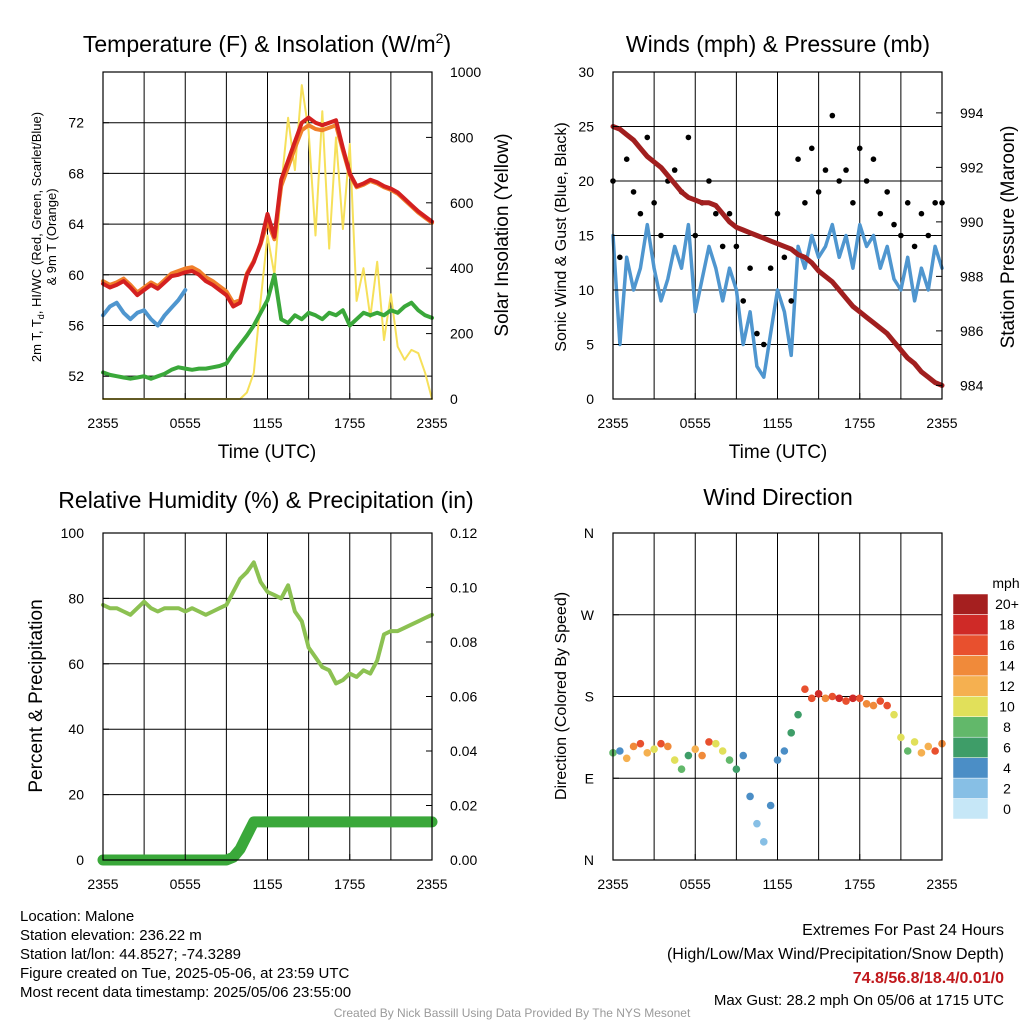  What do you see at coordinates (76, 795) in the screenshot?
I see `rh-ytick-label: 20` at bounding box center [76, 795].